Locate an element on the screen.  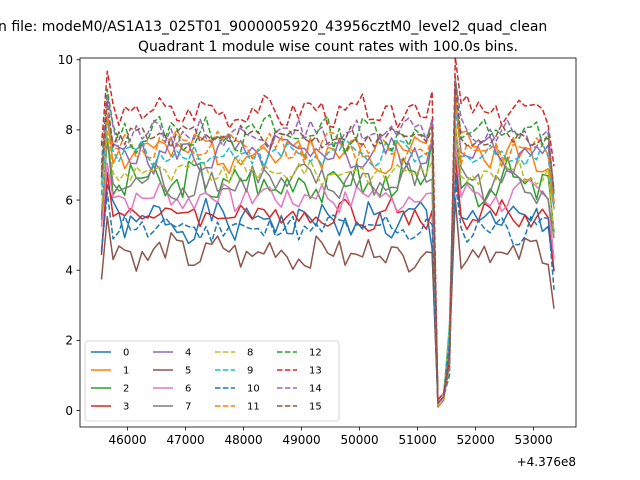
x-tick-label: 53000 is located at coordinates (534, 440).